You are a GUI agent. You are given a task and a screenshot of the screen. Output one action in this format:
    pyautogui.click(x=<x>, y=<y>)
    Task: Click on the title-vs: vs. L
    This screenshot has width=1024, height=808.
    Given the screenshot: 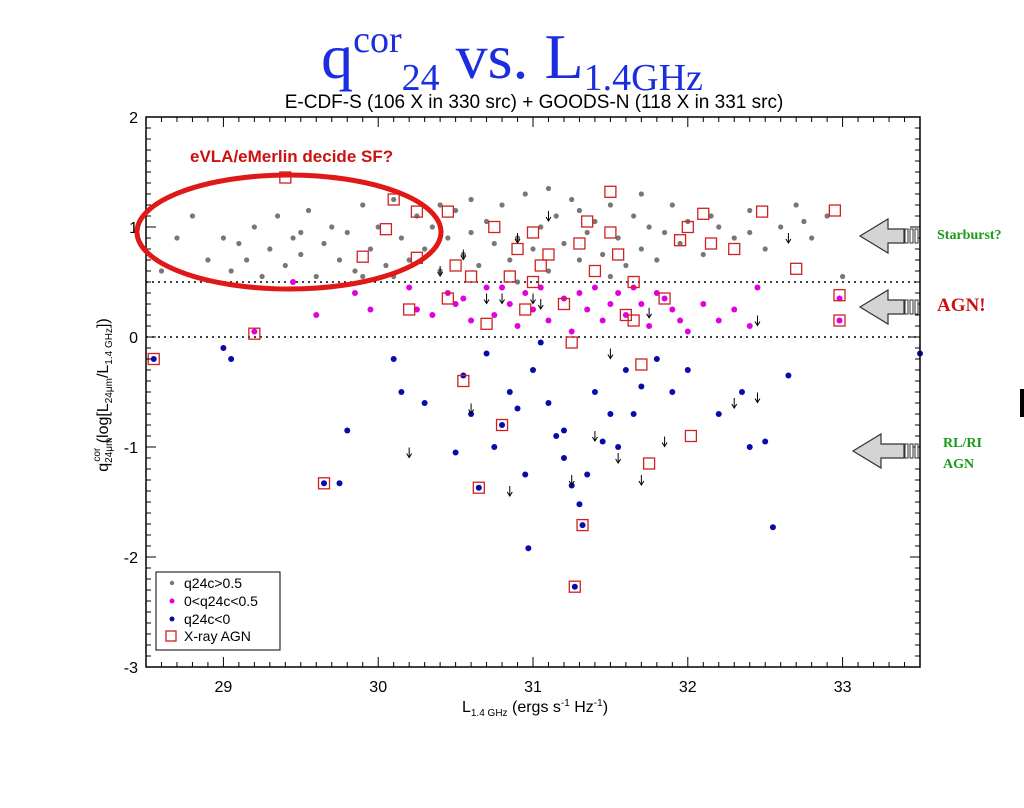 What is the action you would take?
    pyautogui.click(x=511, y=56)
    